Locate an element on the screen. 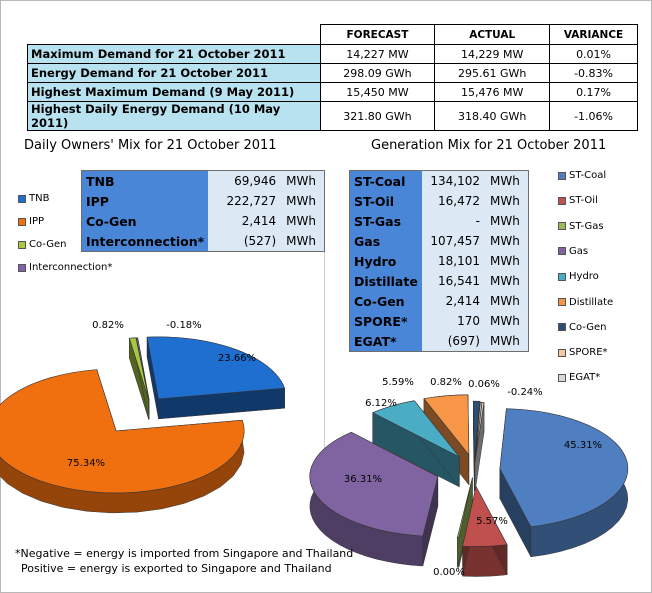  legend-label: ST-Oil is located at coordinates (583, 201).